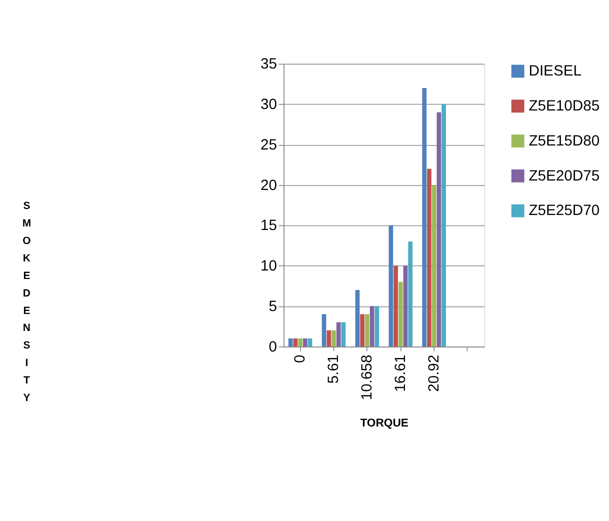  What do you see at coordinates (564, 211) in the screenshot?
I see `legend-label: Z5E25D70` at bounding box center [564, 211].